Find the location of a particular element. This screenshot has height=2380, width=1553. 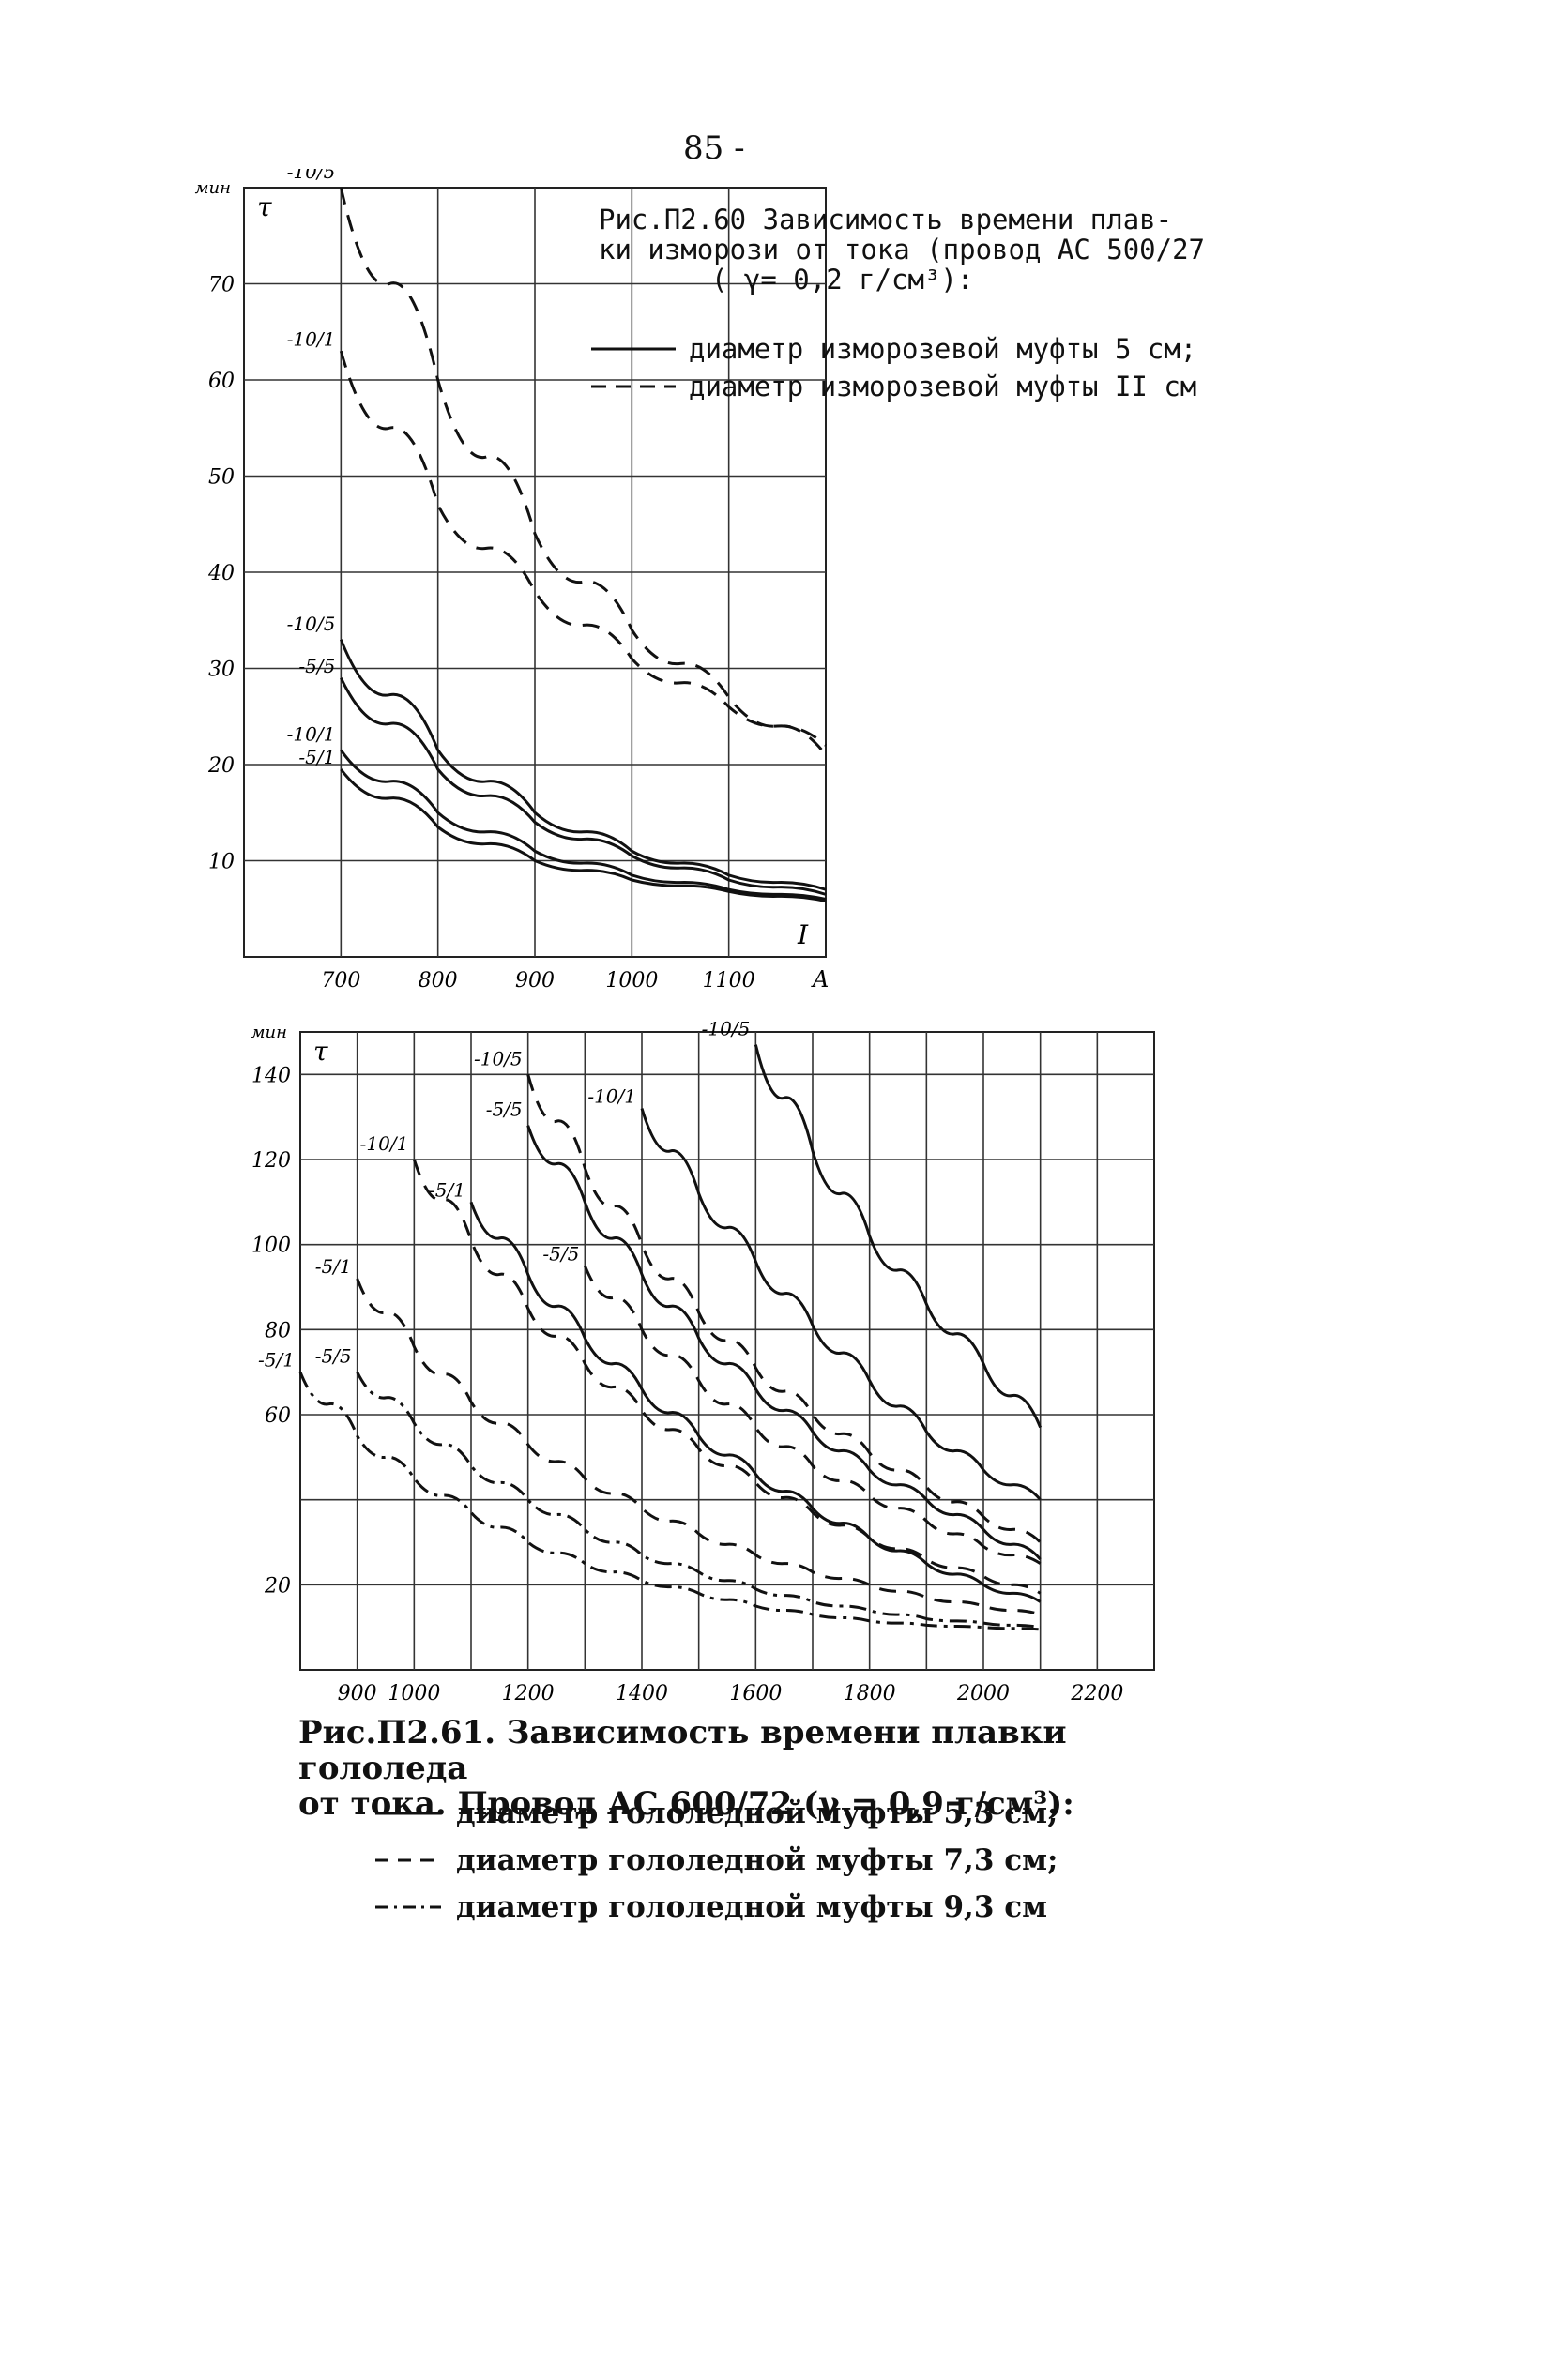

y-tick-label: 30 is located at coordinates (221, 670).